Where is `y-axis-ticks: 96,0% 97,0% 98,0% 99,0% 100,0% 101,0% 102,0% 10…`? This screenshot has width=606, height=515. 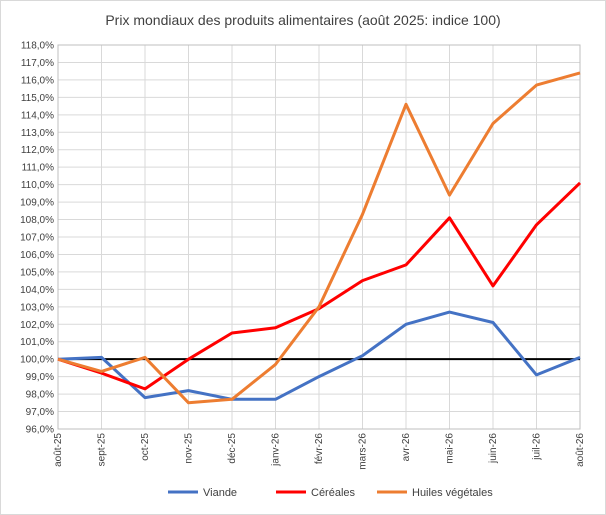 y-axis-ticks: 96,0% 97,0% 98,0% 99,0% 100,0% 101,0% 102,0% 10… is located at coordinates (37, 238).